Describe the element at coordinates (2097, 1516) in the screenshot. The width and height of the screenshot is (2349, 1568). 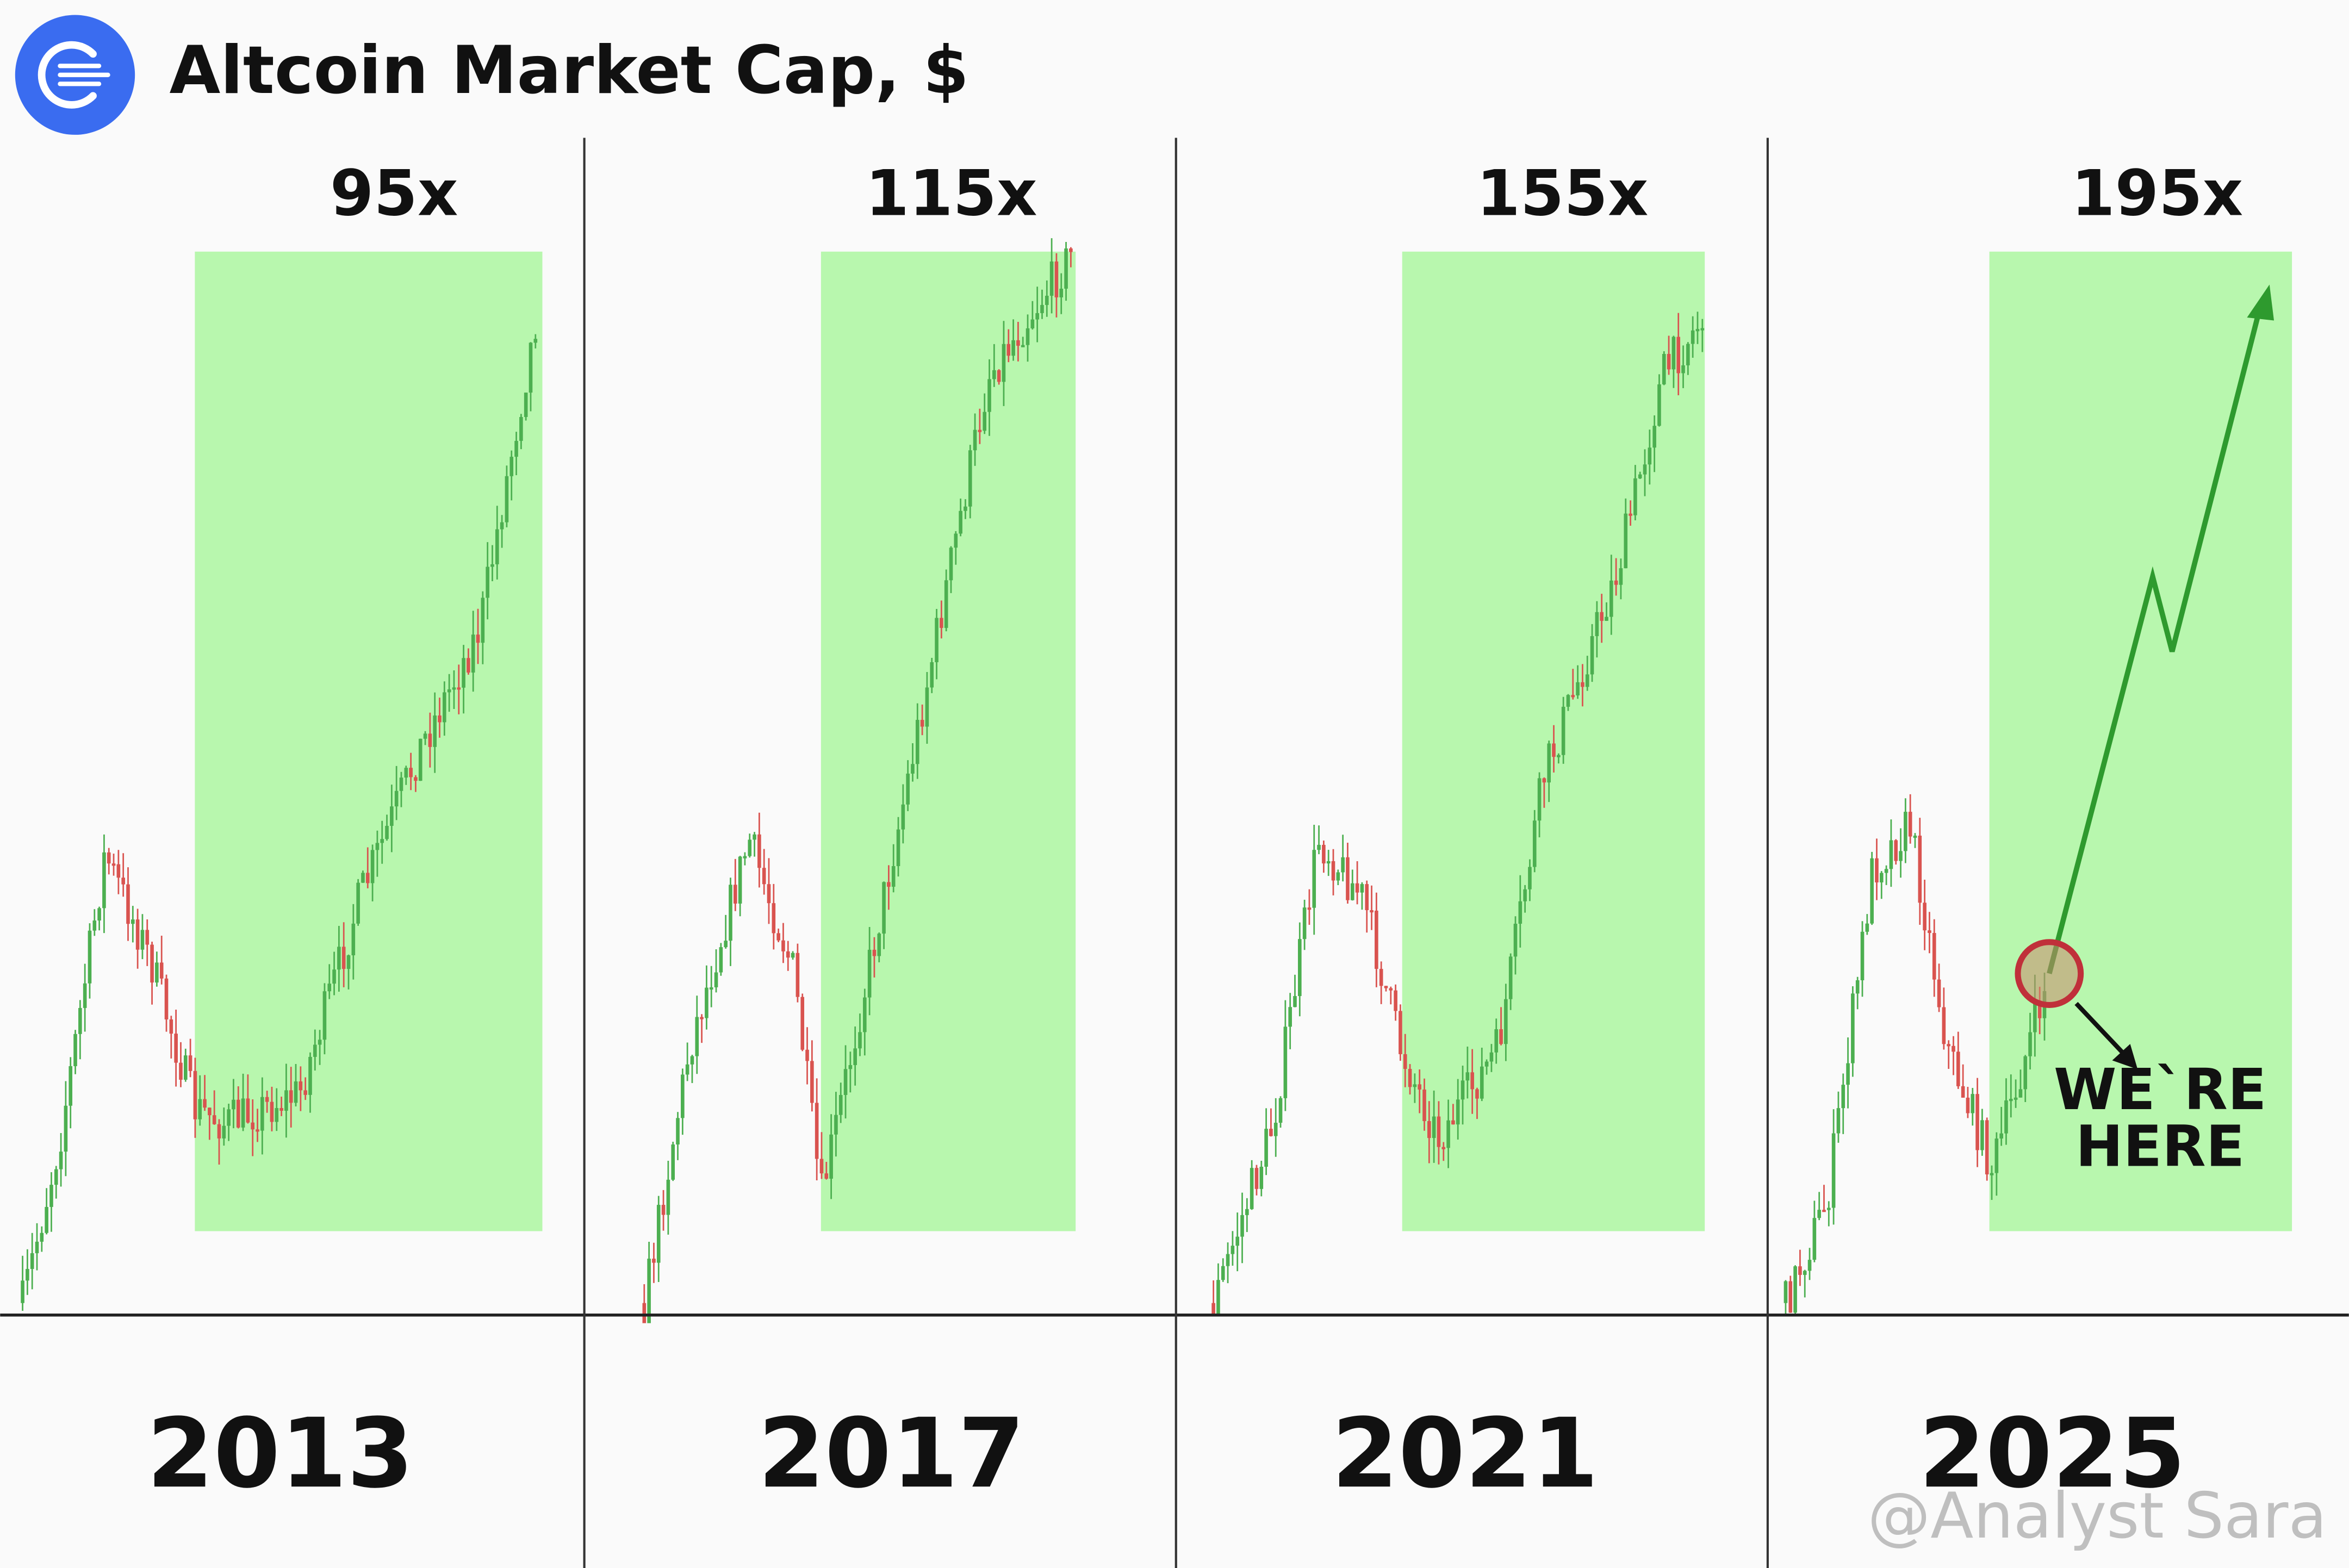
I see `watermark: @Analyst Sara` at that location.